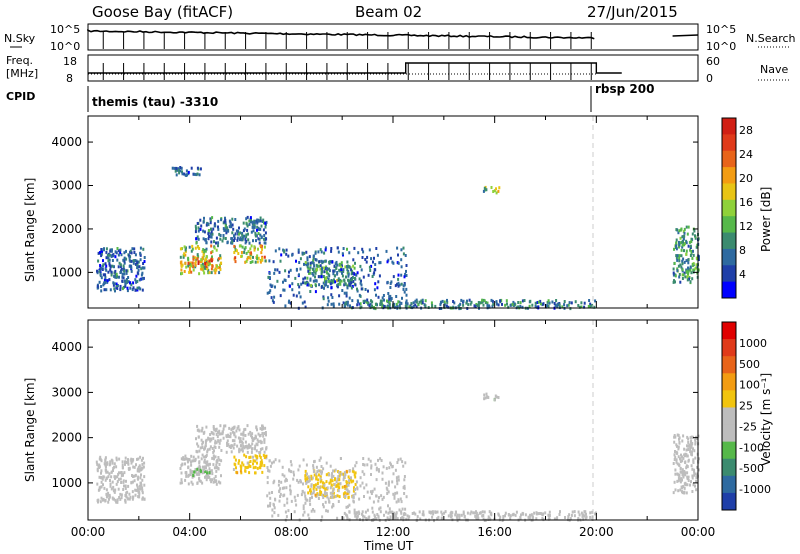 This screenshot has height=554, width=800. I want to click on y-tick-label: 1000, so click(66, 483).